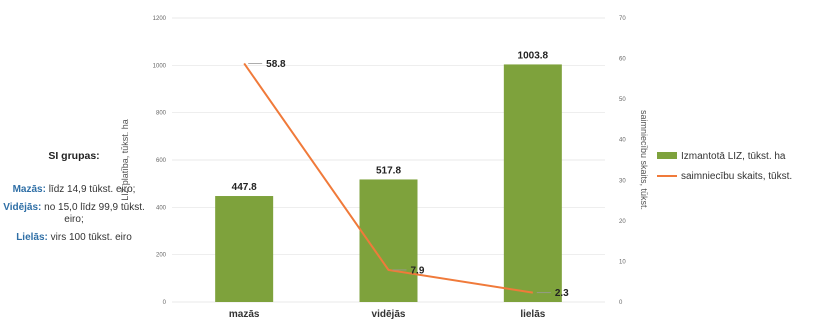 Image resolution: width=822 pixels, height=322 pixels. I want to click on line-data-label: 7.9, so click(418, 270).